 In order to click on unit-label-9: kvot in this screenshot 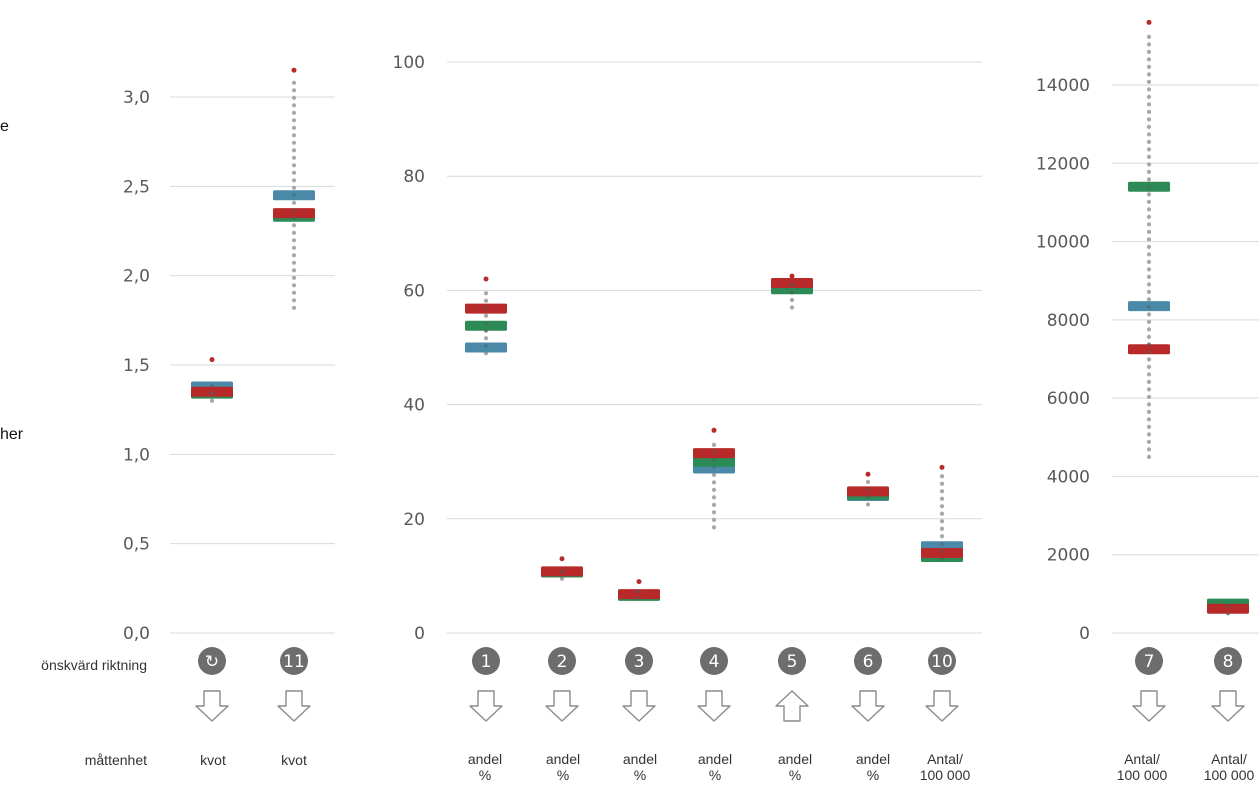, I will do `click(213, 760)`.